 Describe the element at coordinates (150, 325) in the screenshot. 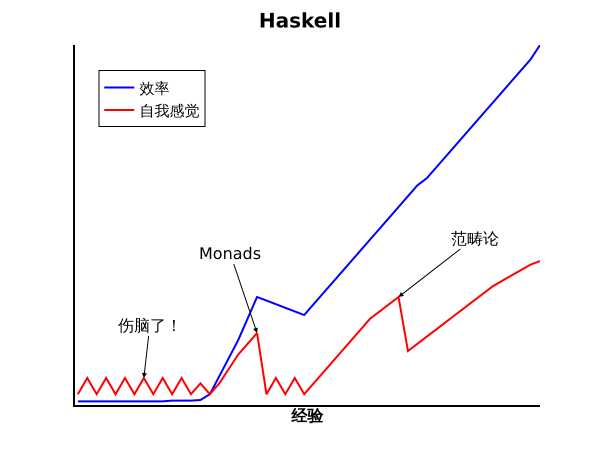

I see `annotation: 伤脑了！` at that location.